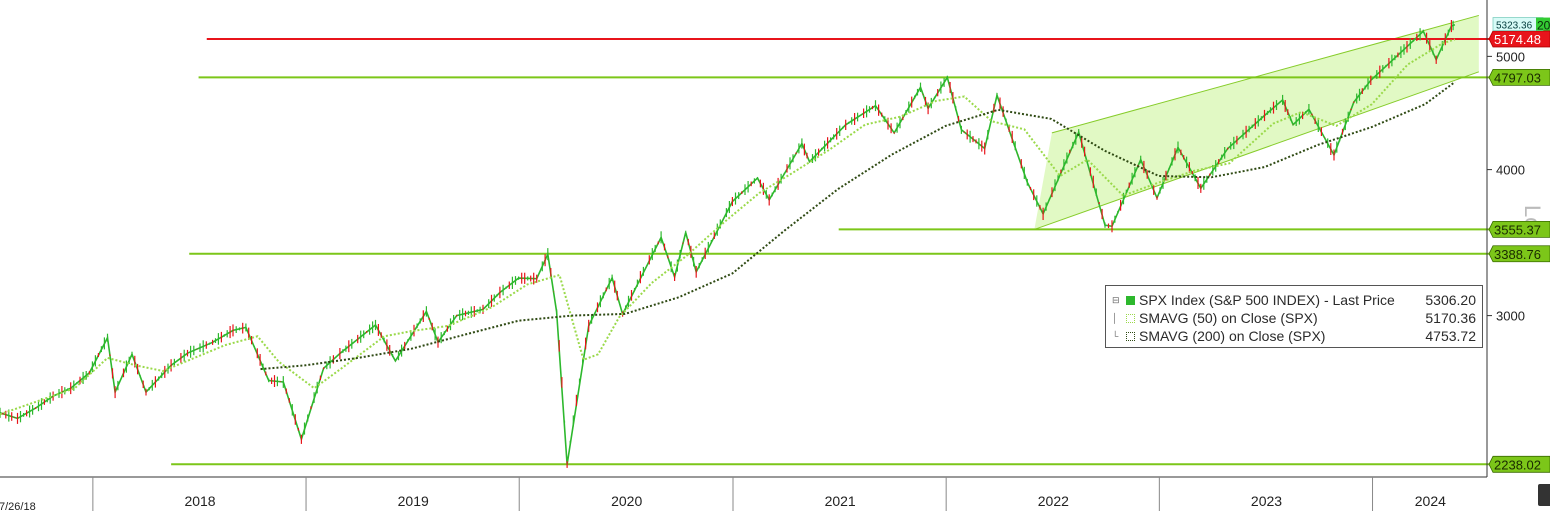 The image size is (1550, 511). What do you see at coordinates (626, 501) in the screenshot?
I see `x-tick-label-2: 2020` at bounding box center [626, 501].